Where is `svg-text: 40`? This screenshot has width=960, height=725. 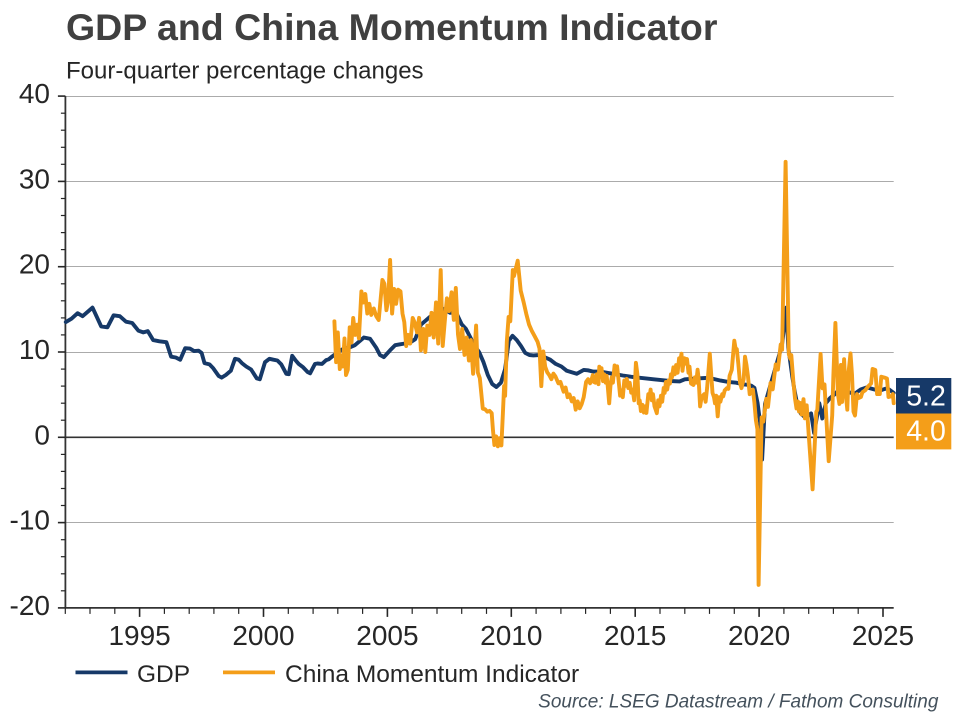 svg-text: 40 is located at coordinates (34, 93).